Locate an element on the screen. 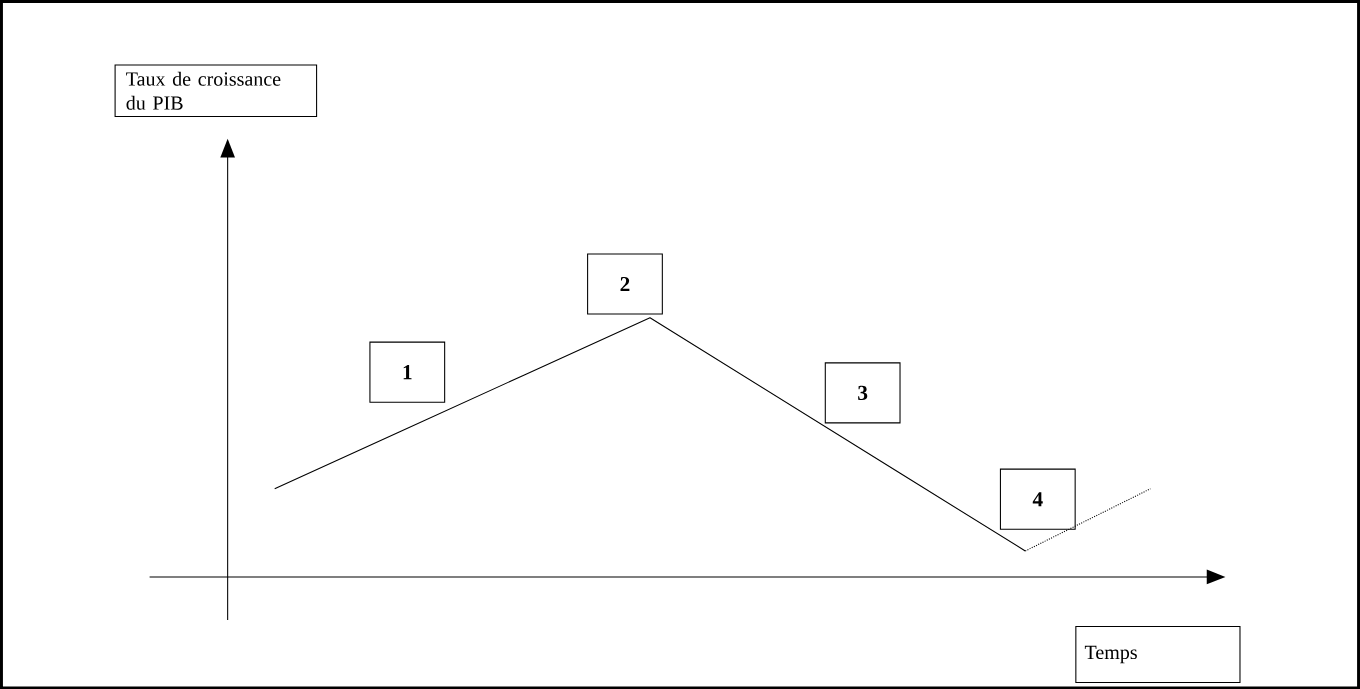  annotation: 3 is located at coordinates (863, 392).